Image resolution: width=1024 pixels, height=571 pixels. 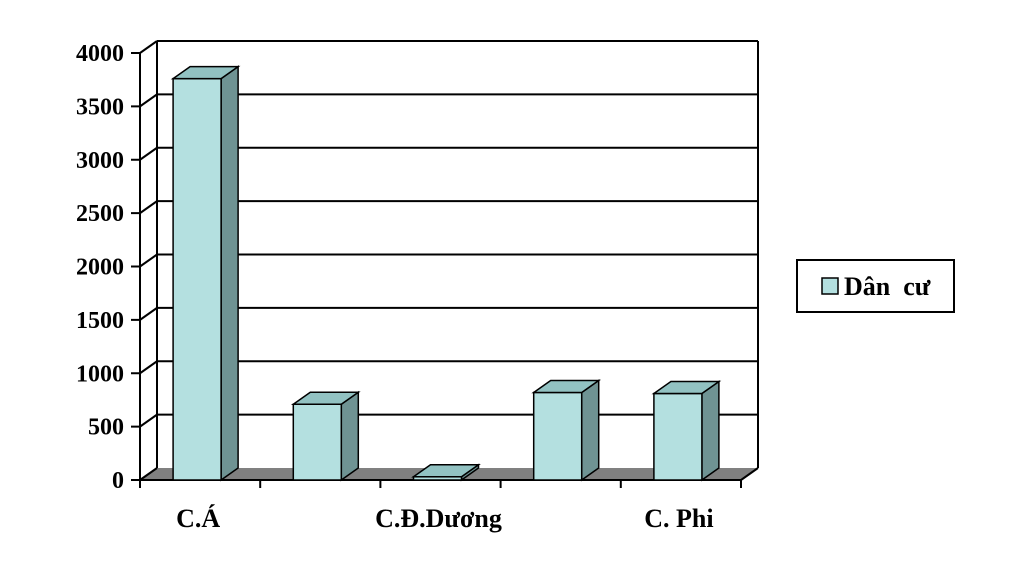 I want to click on y-tick-label: 1000, so click(x=100, y=374).